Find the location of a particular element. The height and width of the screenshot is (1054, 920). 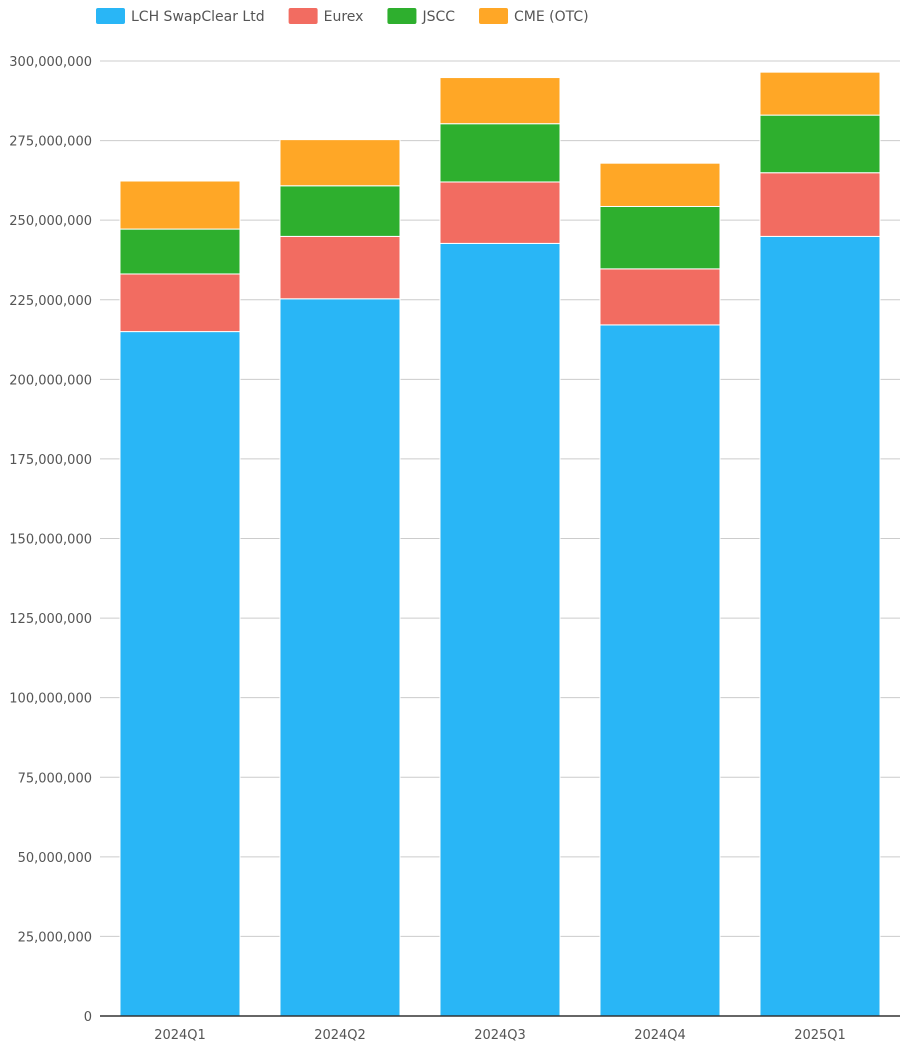

y-tick-label: 75,000,000 is located at coordinates (55, 778).